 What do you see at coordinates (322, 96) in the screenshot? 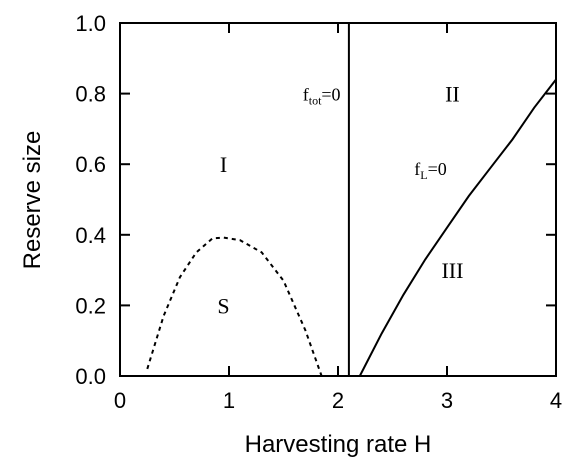
I see `curve-label-f-tot-zero-line: ftot=0` at bounding box center [322, 96].